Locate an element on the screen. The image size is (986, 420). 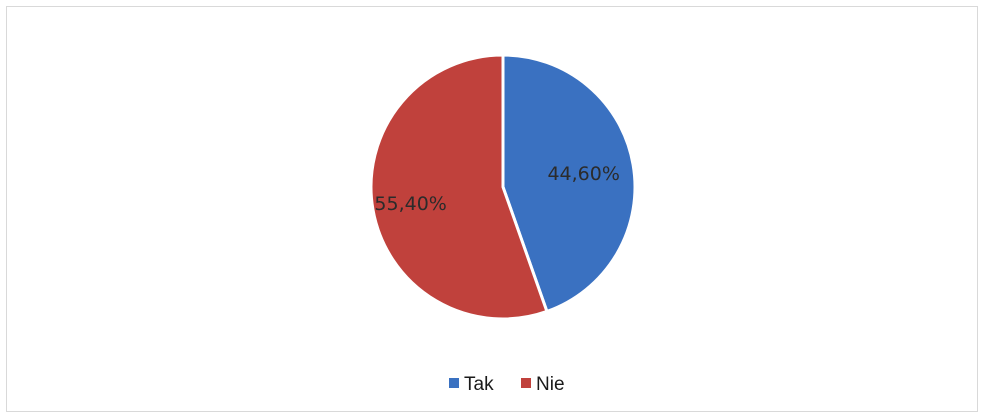
legend-swatch-tak is located at coordinates (454, 383).